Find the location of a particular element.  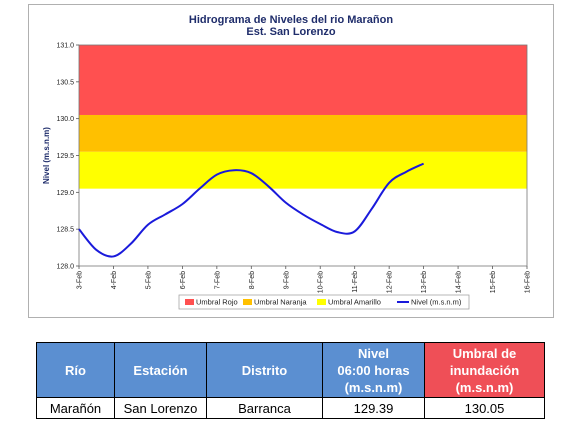

x-tick-label: 7-Feb is located at coordinates (217, 280).